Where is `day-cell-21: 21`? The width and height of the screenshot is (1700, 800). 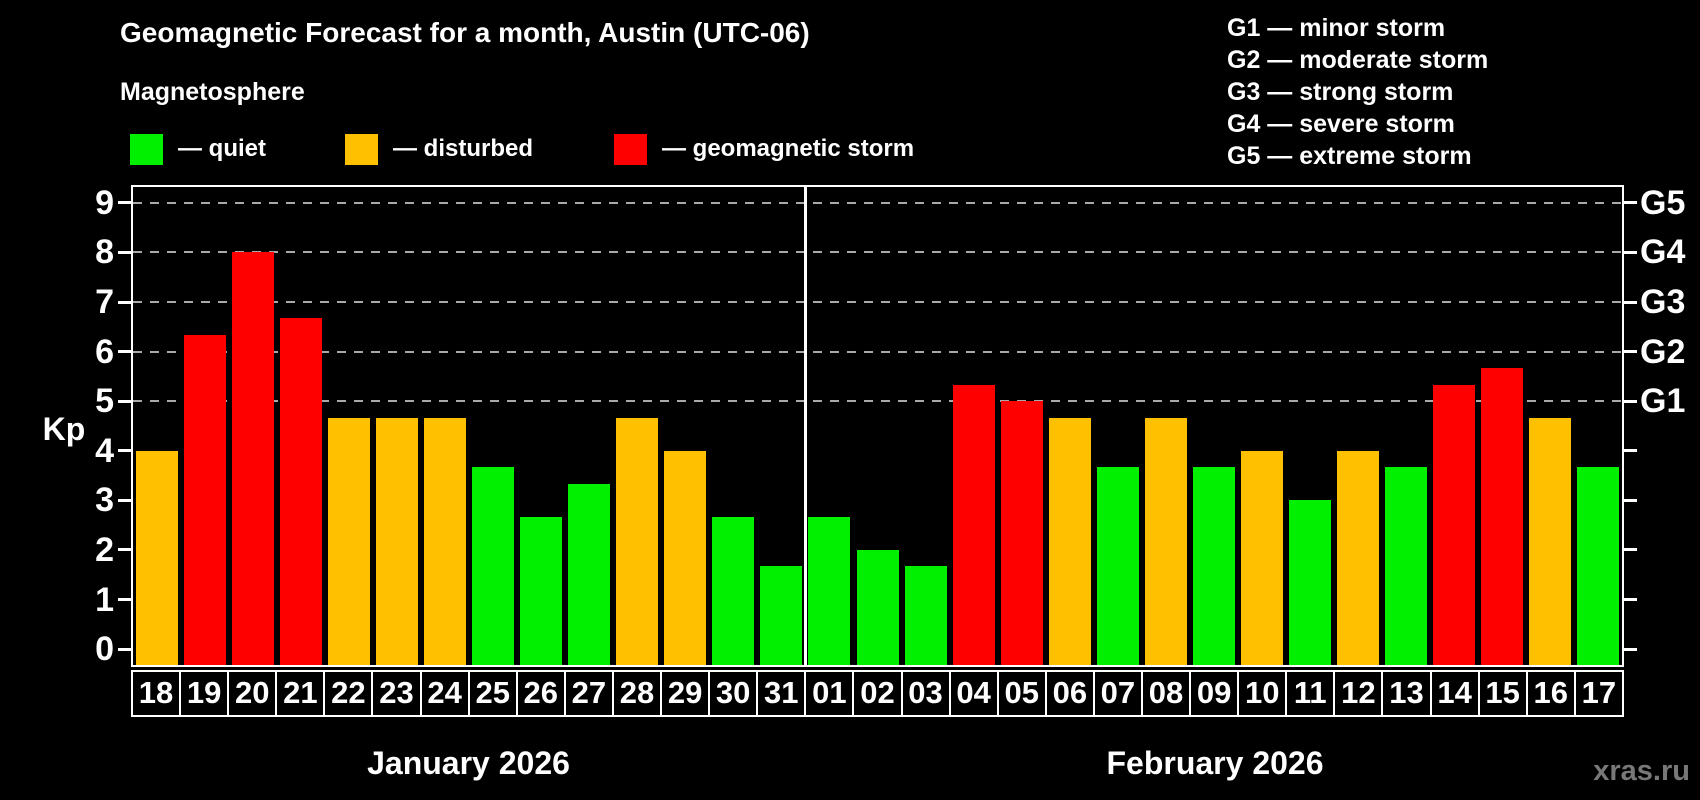
day-cell-21: 21 is located at coordinates (300, 693).